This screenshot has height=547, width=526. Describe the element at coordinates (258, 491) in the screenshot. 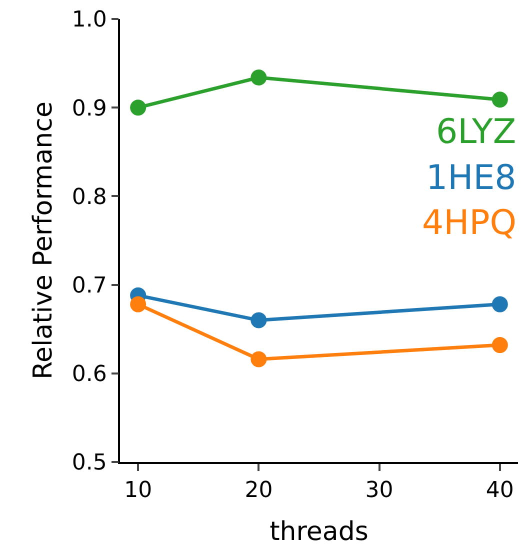

I see `x-tick-label: 20` at that location.